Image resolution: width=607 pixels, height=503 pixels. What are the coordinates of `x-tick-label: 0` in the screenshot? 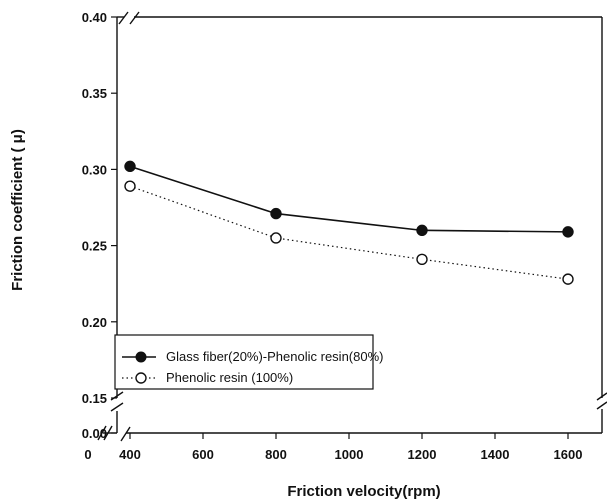 It's located at (87, 454).